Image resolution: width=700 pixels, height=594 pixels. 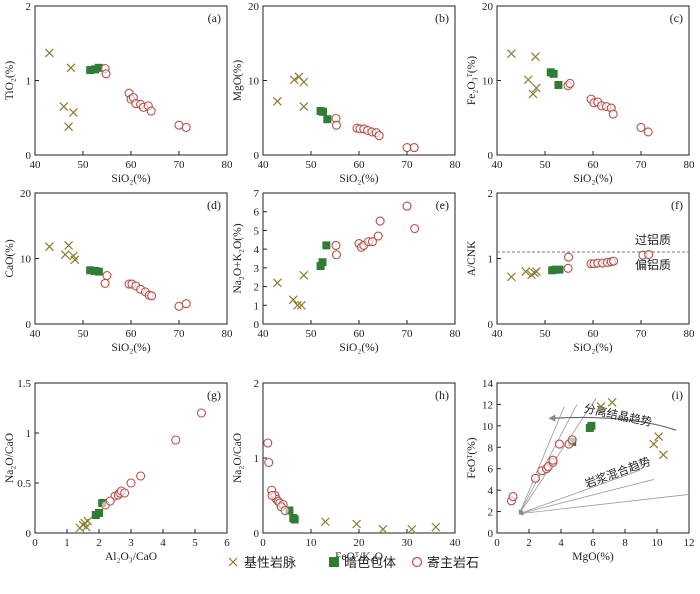 I want to click on y-axis-label: Fe₂O₃ᵀ(%), so click(x=472, y=80).